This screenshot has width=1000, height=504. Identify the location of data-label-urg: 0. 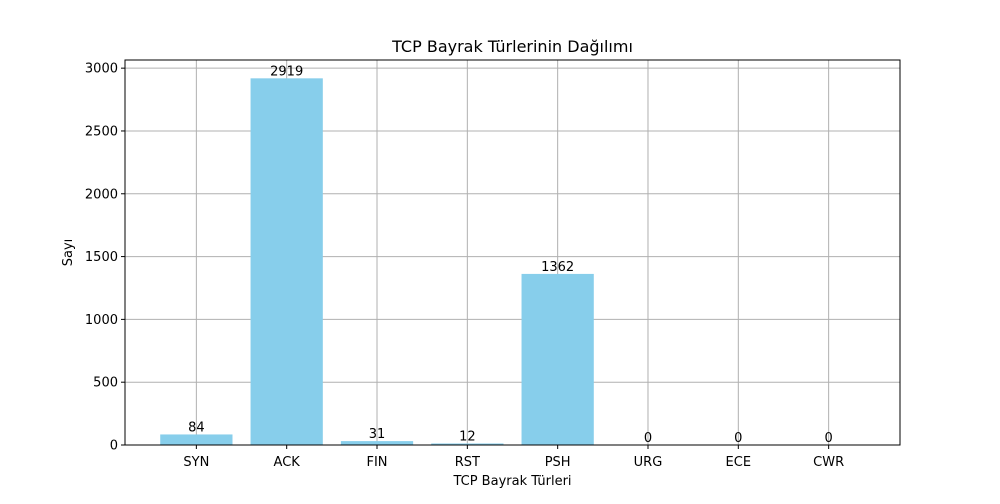
(648, 438).